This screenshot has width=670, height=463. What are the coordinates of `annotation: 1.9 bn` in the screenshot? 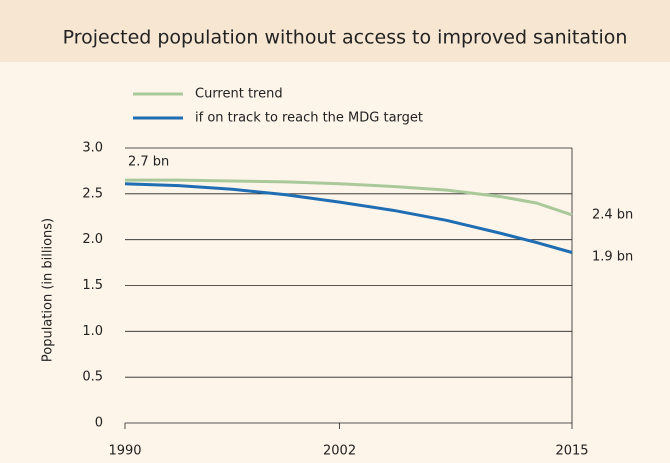 It's located at (612, 257).